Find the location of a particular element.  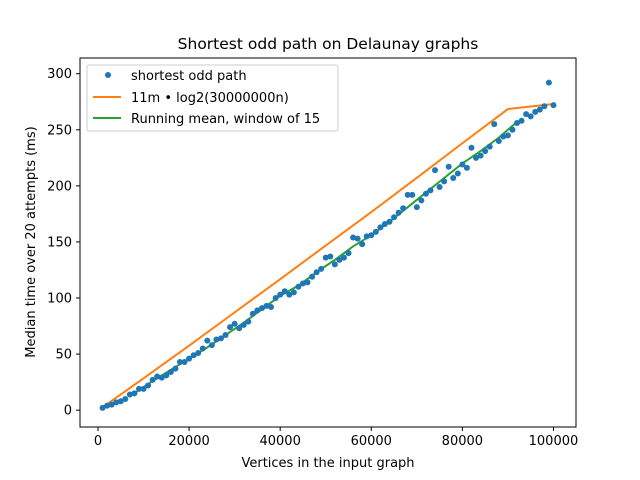

y-tick-label: 150 is located at coordinates (59, 242).